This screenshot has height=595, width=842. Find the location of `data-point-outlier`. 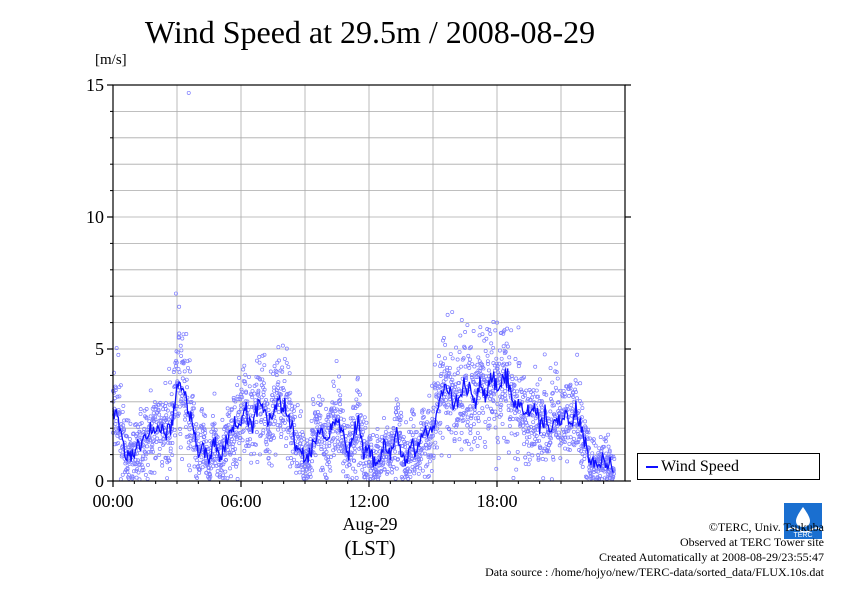

data-point-outlier is located at coordinates (452, 312).